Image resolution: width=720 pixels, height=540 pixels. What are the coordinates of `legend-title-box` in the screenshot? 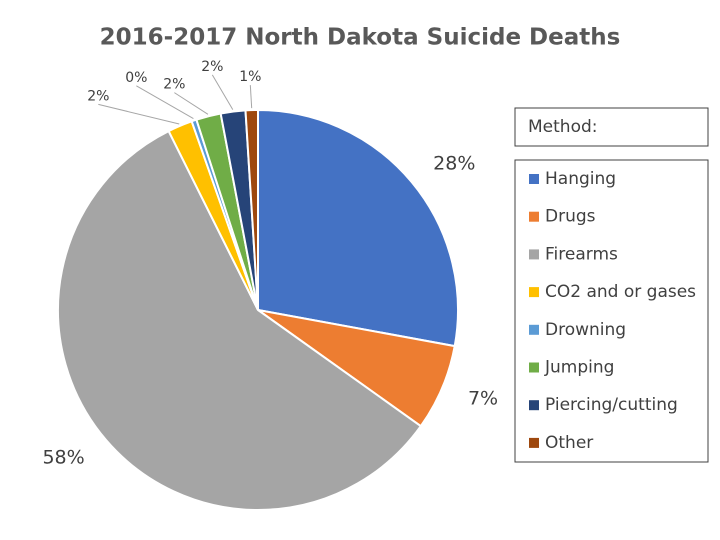 It's located at (611, 127).